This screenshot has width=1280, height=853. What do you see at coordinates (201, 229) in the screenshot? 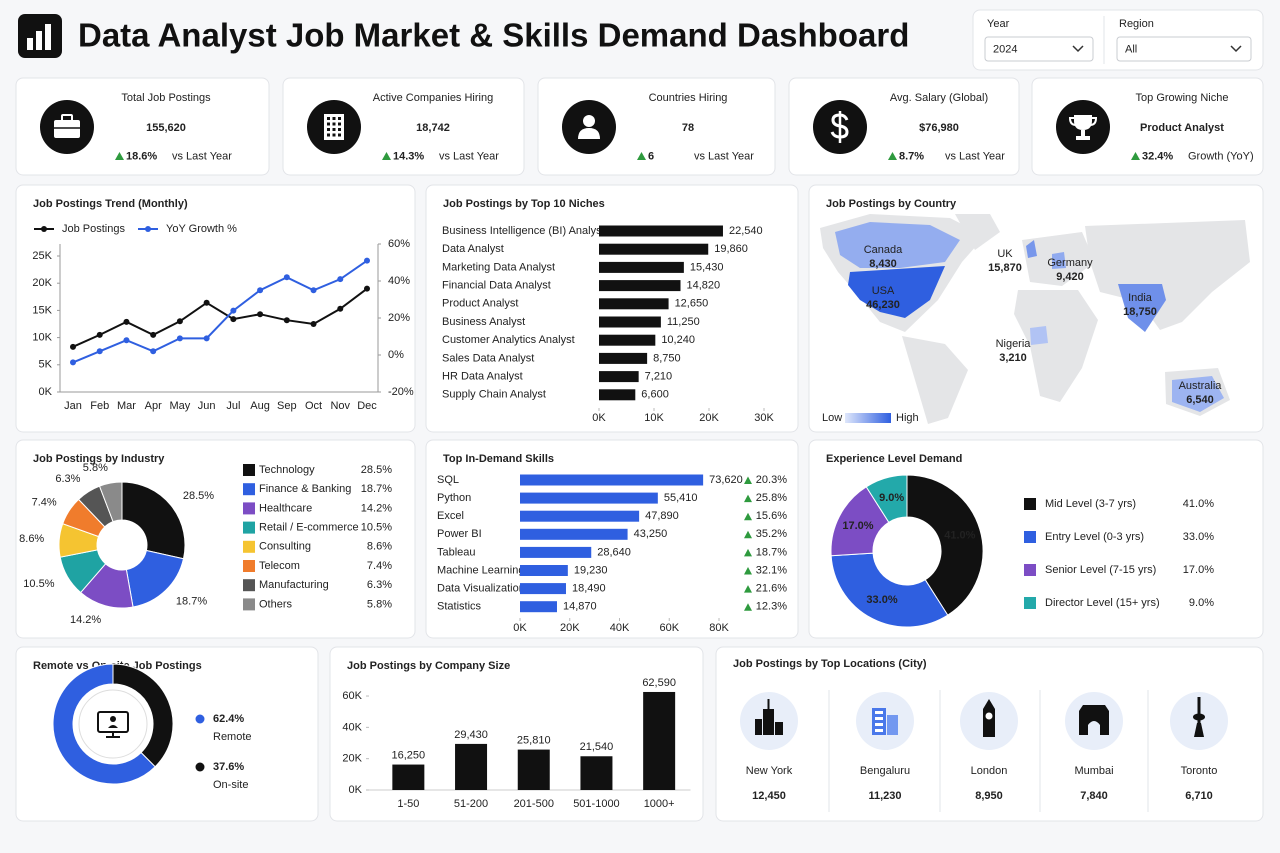
I see `legend-label: YoY Growth %` at bounding box center [201, 229].